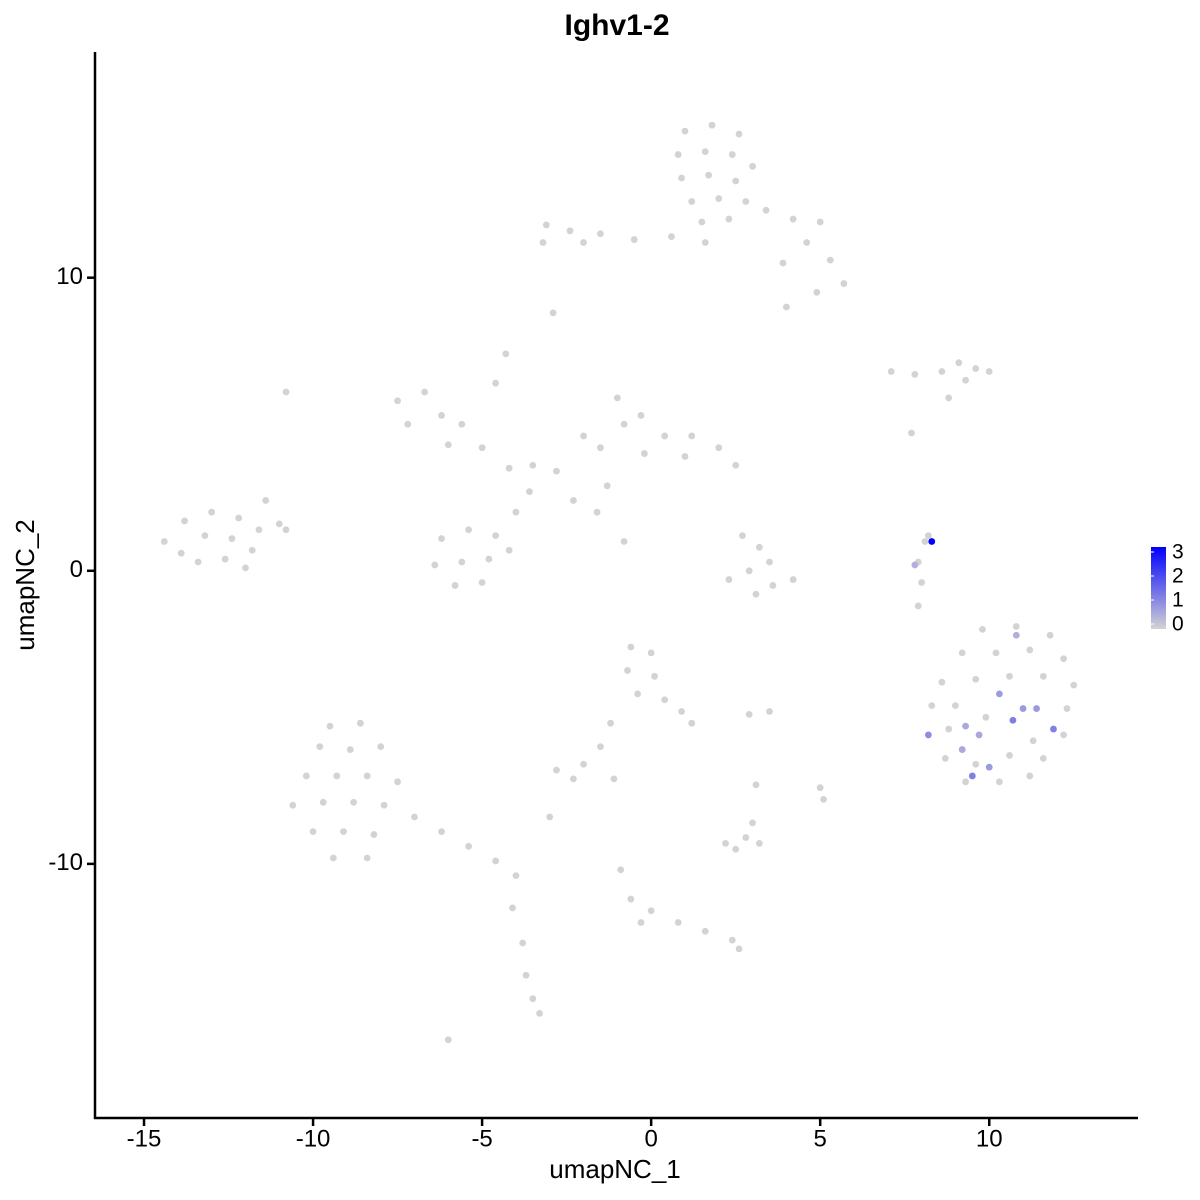 This screenshot has height=1200, width=1200. Describe the element at coordinates (1178, 576) in the screenshot. I see `colorbar-tick-label: 2` at that location.